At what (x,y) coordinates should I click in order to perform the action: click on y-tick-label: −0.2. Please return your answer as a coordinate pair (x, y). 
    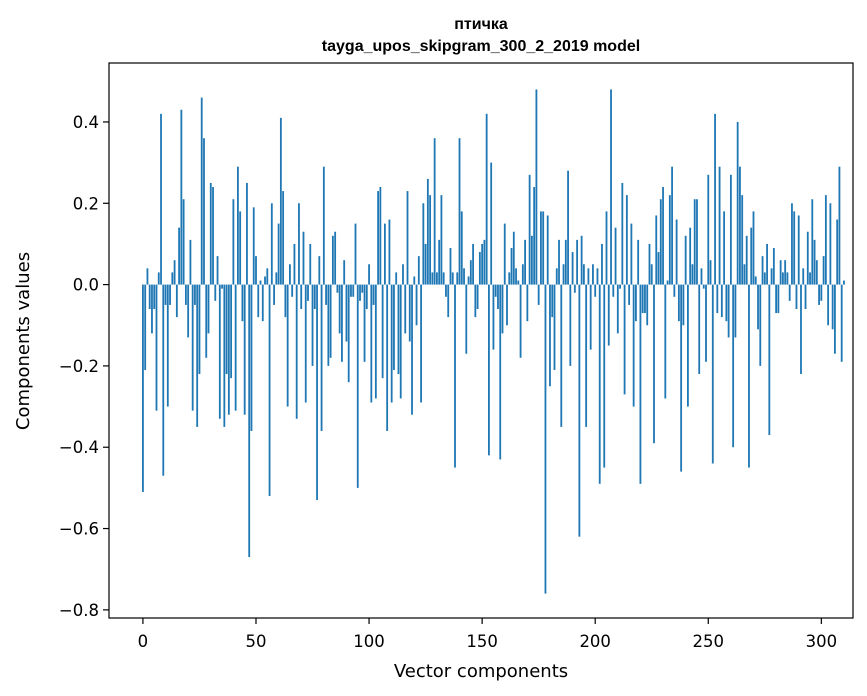
    Looking at the image, I should click on (79, 366).